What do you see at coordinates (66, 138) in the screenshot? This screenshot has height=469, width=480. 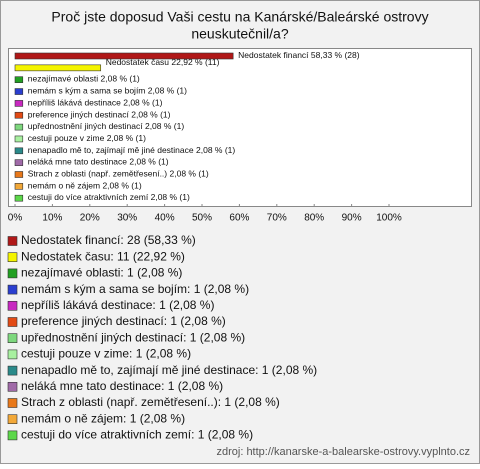 I see `bar-category: cestuji pouze v zime` at bounding box center [66, 138].